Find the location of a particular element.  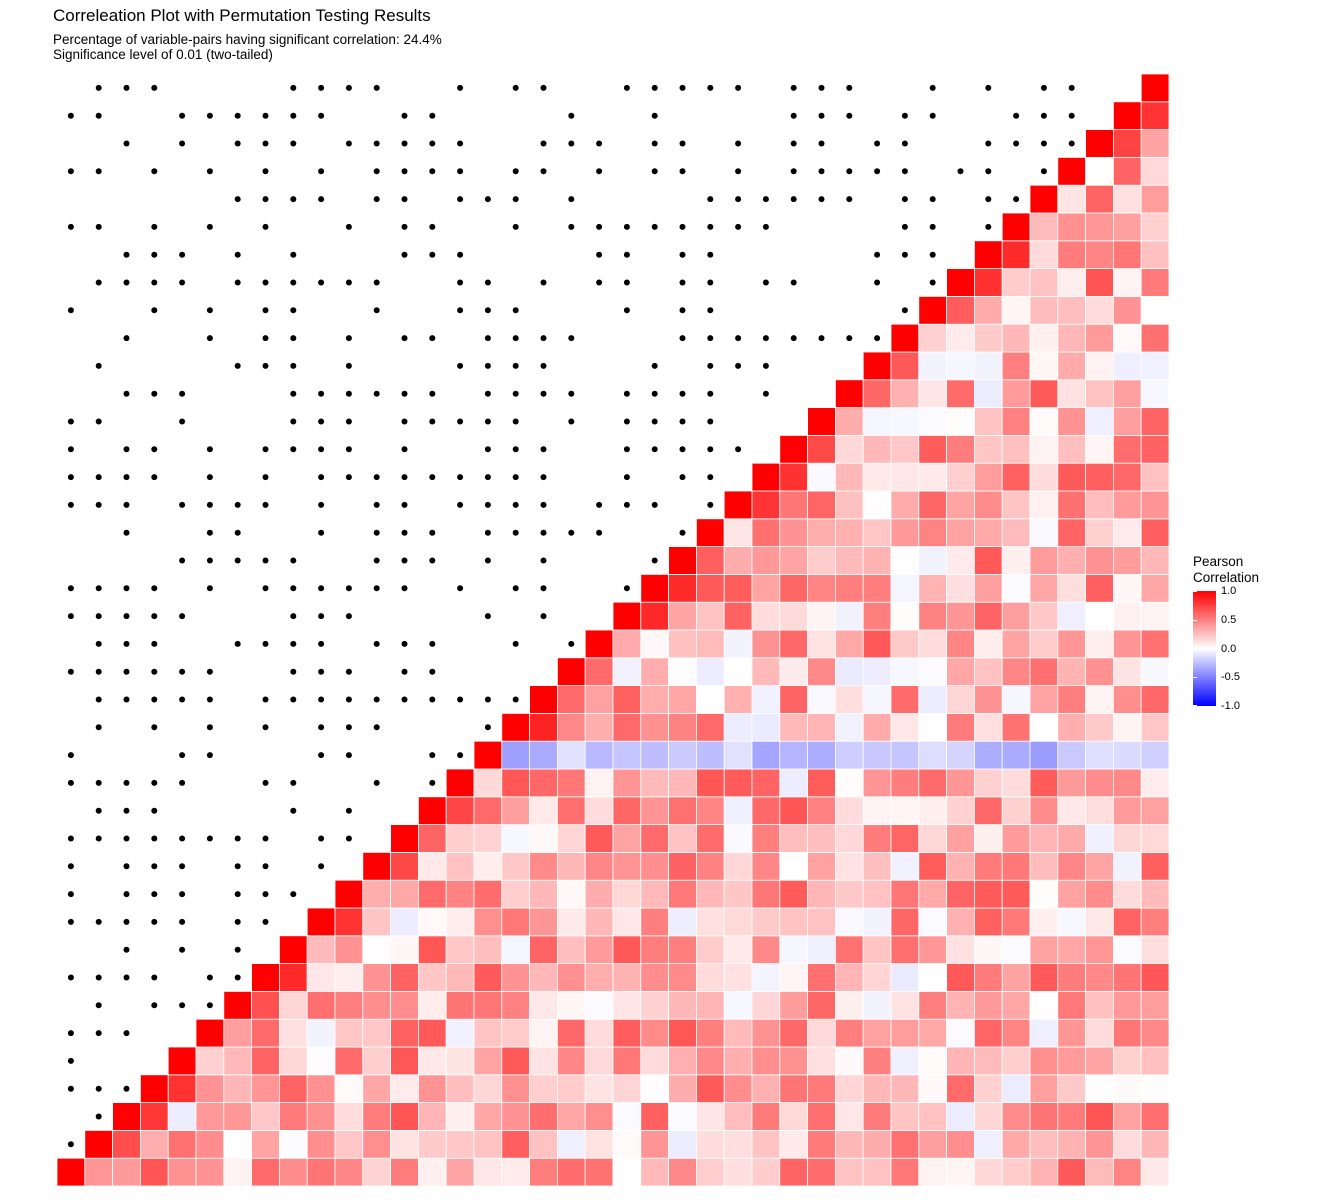

legend-colorbar is located at coordinates (1204, 648).